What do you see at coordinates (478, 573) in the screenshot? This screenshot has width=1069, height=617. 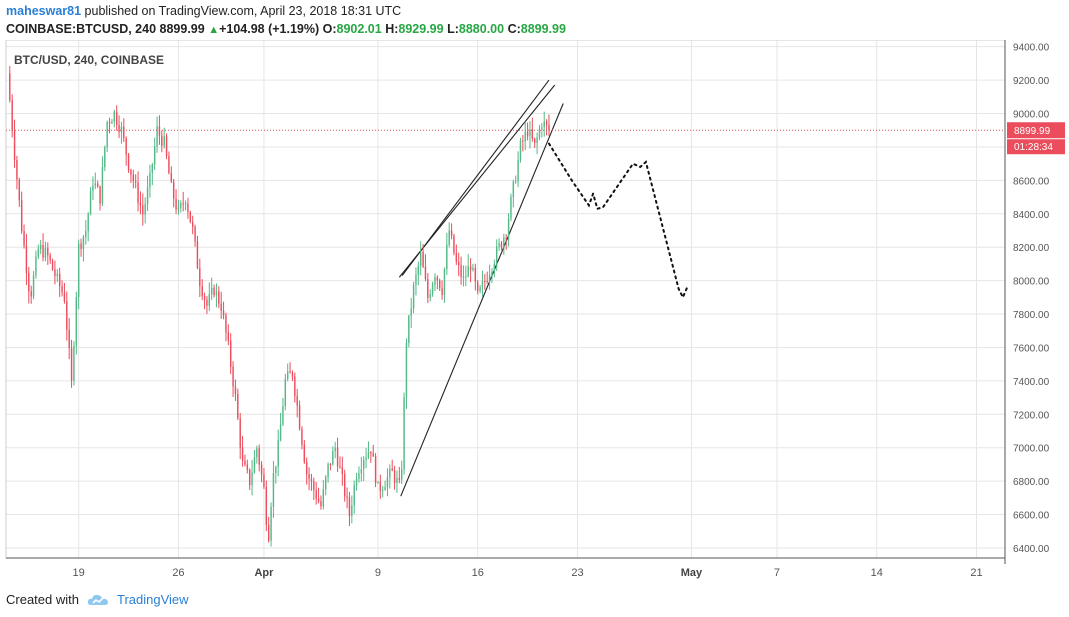 I see `x-tick-label: 16` at bounding box center [478, 573].